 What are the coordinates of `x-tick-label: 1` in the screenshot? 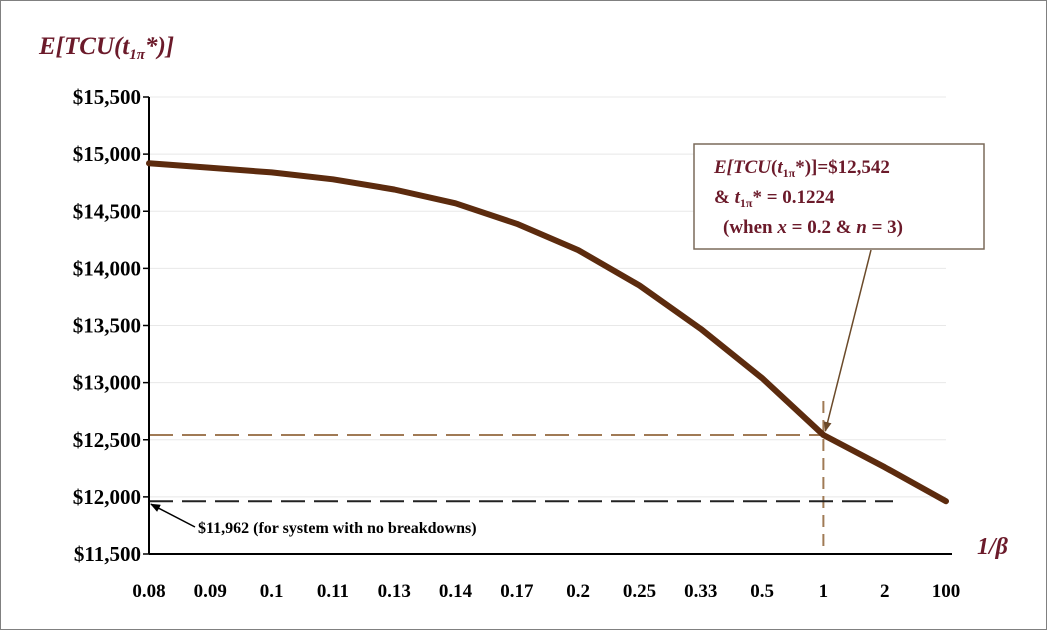 It's located at (824, 591).